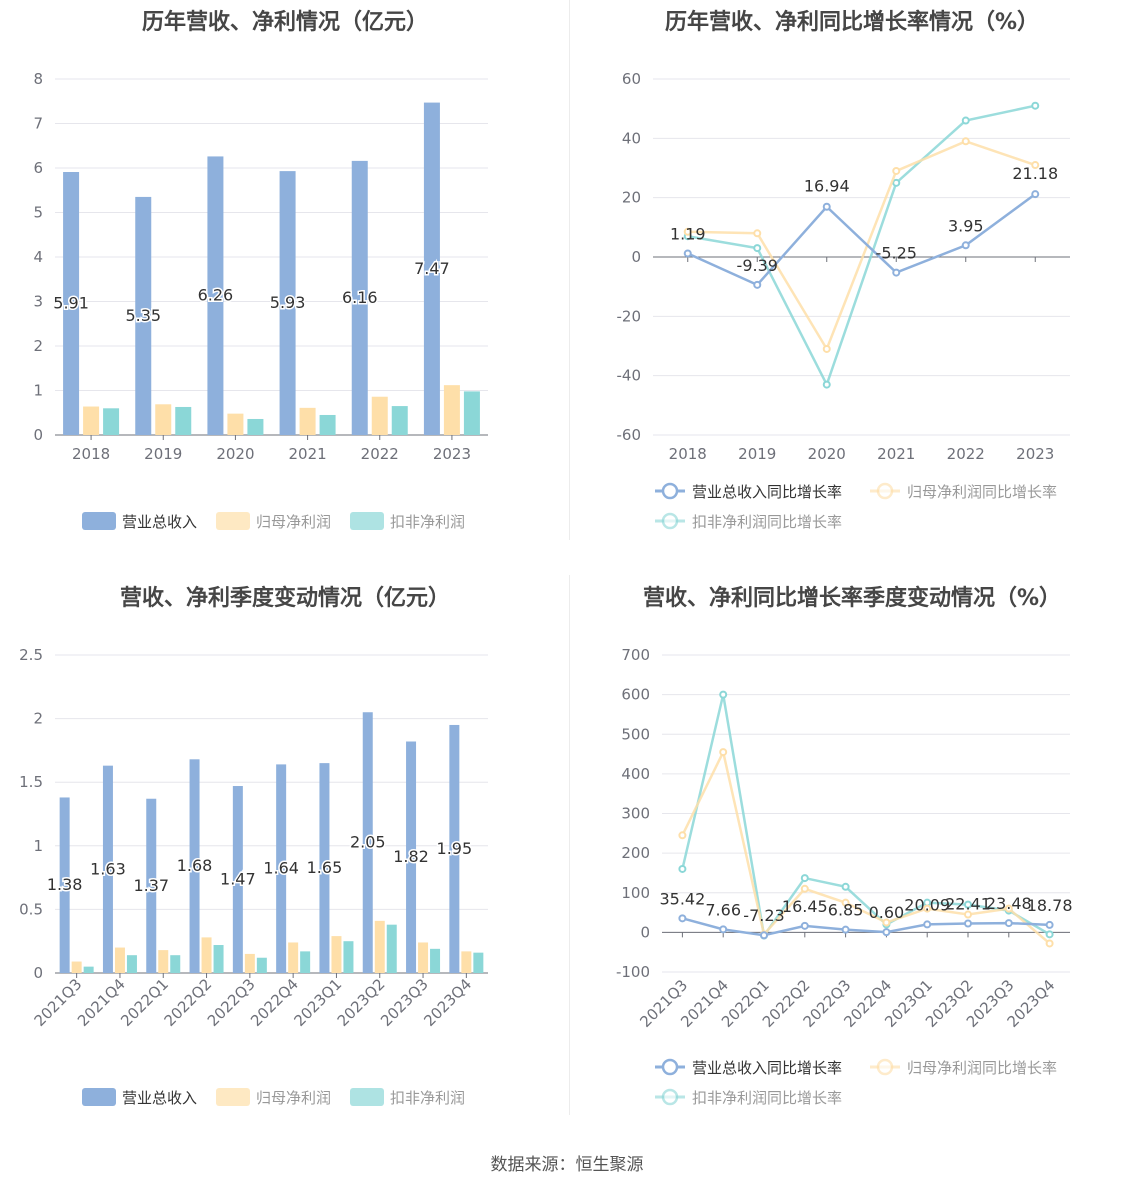  What do you see at coordinates (629, 316) in the screenshot?
I see `y-tick-label: -20` at bounding box center [629, 316].